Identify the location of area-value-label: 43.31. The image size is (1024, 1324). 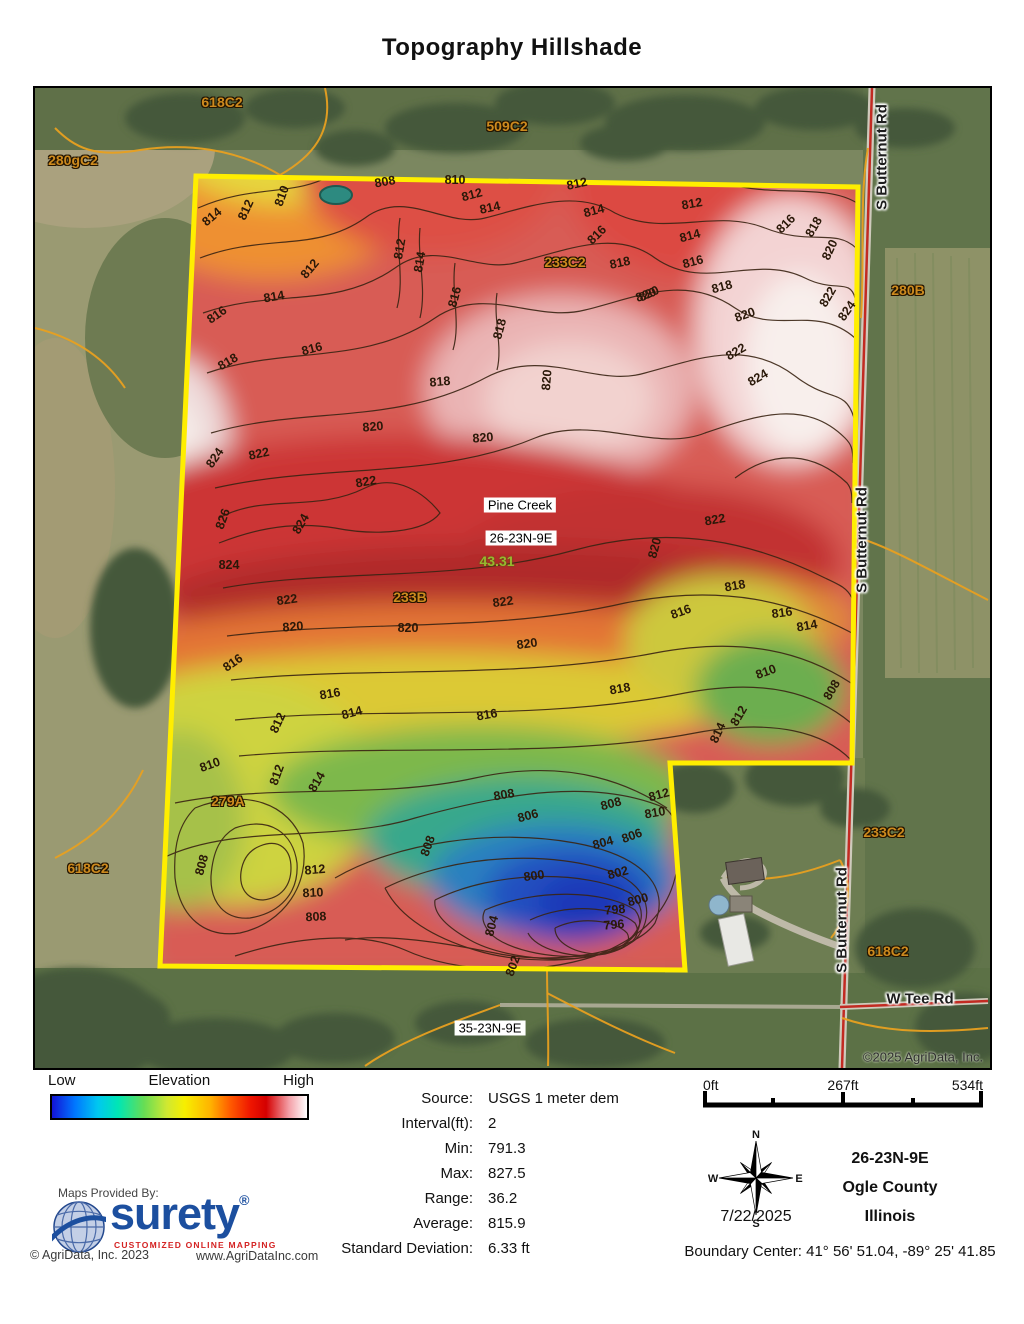
(497, 561).